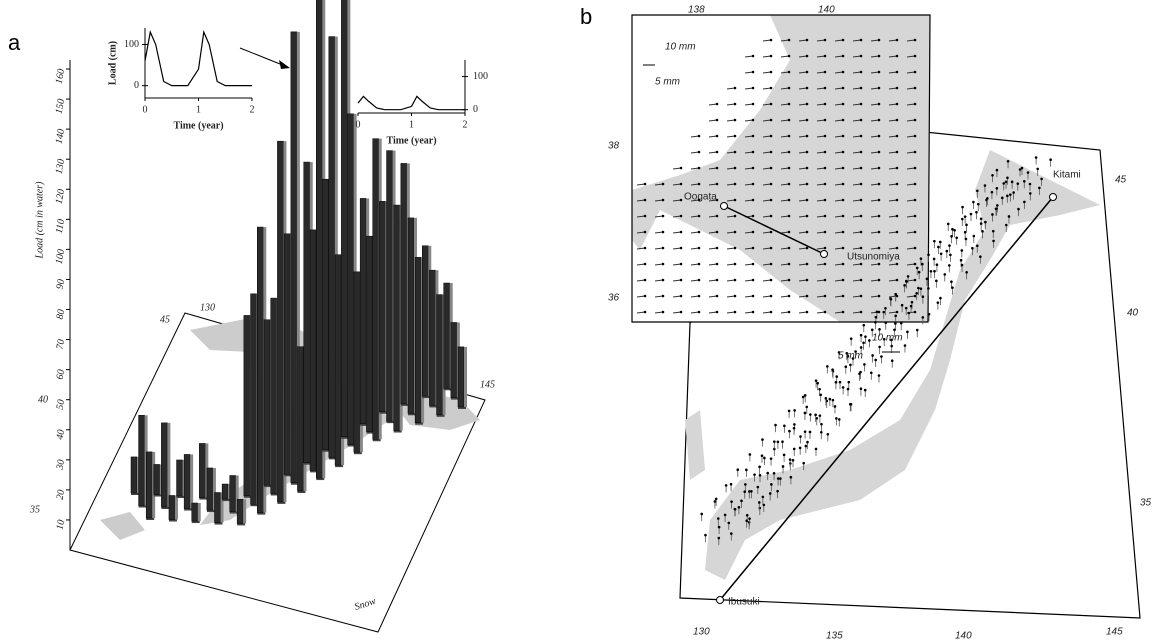 This screenshot has width=1153, height=643. What do you see at coordinates (61, 525) in the screenshot?
I see `y-tick-label: 10` at bounding box center [61, 525].